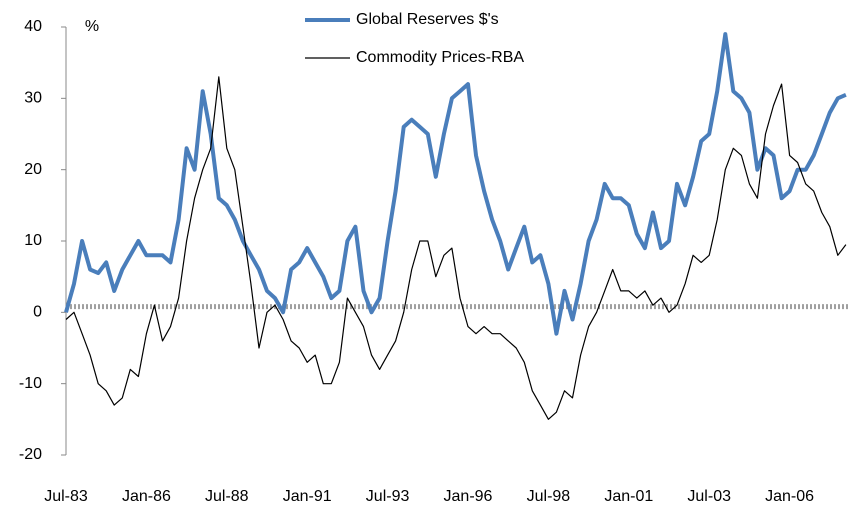 This screenshot has width=848, height=510. I want to click on x-tick-label: Jul-03, so click(709, 496).